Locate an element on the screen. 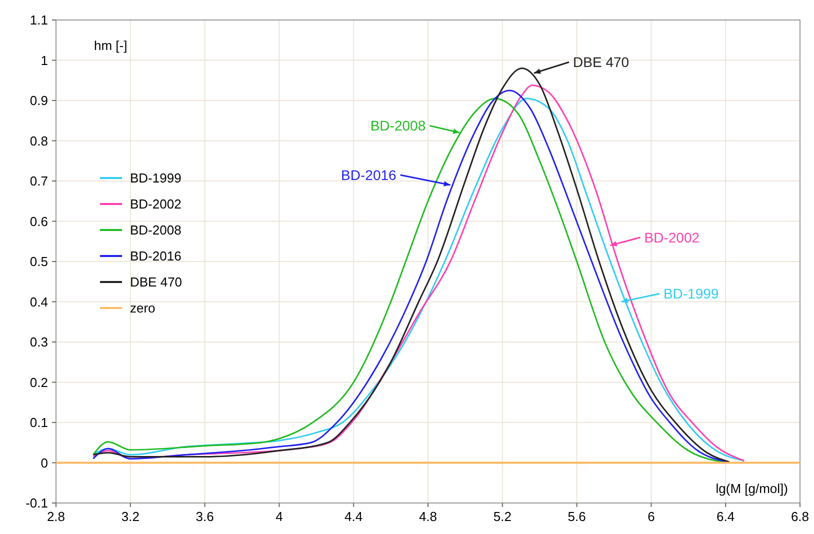 The image size is (814, 534). x-axis-title: lg(M [g/mol]) is located at coordinates (752, 488).